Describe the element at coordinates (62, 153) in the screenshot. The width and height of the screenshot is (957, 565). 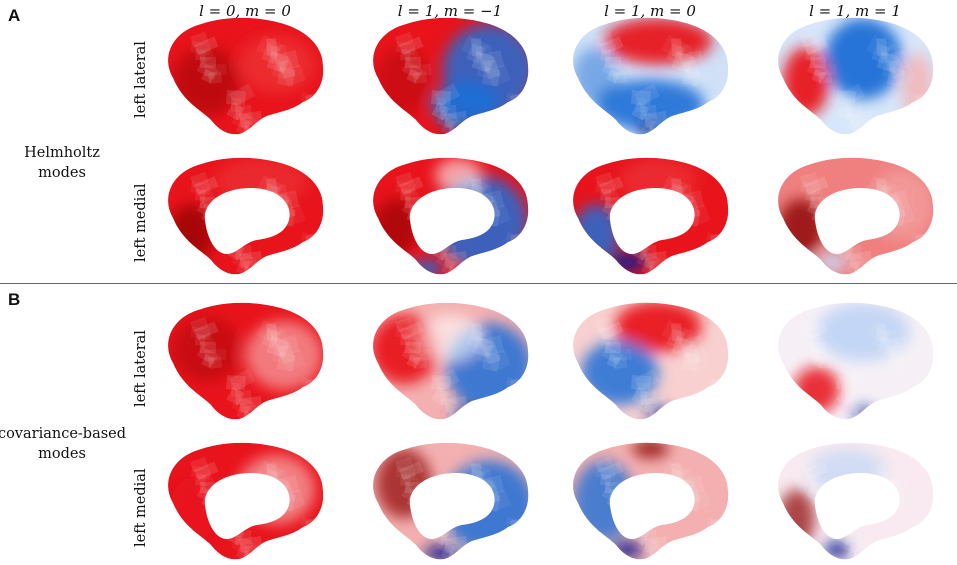
I see `group-label-line: Helmholtz` at that location.